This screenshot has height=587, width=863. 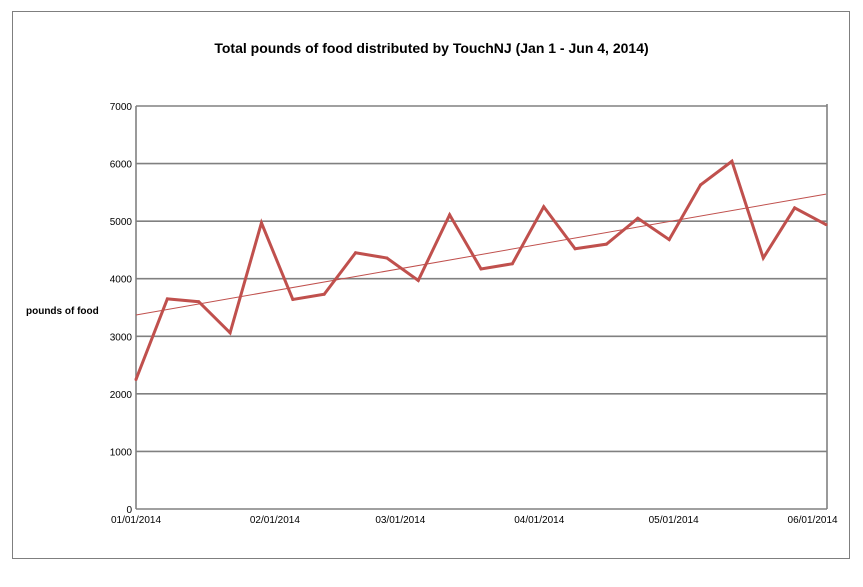 I want to click on y-tick-label: 2000, so click(x=121, y=395).